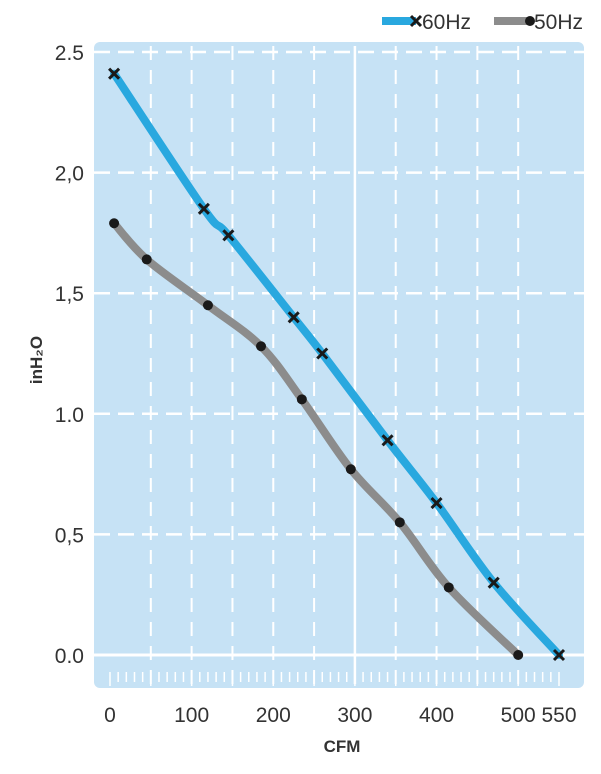 This screenshot has height=774, width=601. I want to click on y-tick-label: 1,5, so click(69, 294).